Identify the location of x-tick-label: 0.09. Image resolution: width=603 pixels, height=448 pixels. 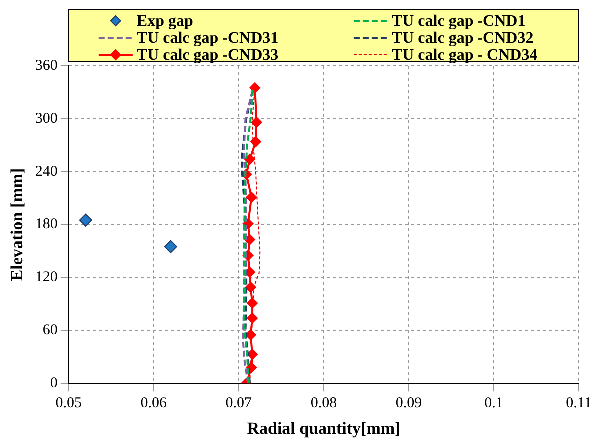
(409, 404).